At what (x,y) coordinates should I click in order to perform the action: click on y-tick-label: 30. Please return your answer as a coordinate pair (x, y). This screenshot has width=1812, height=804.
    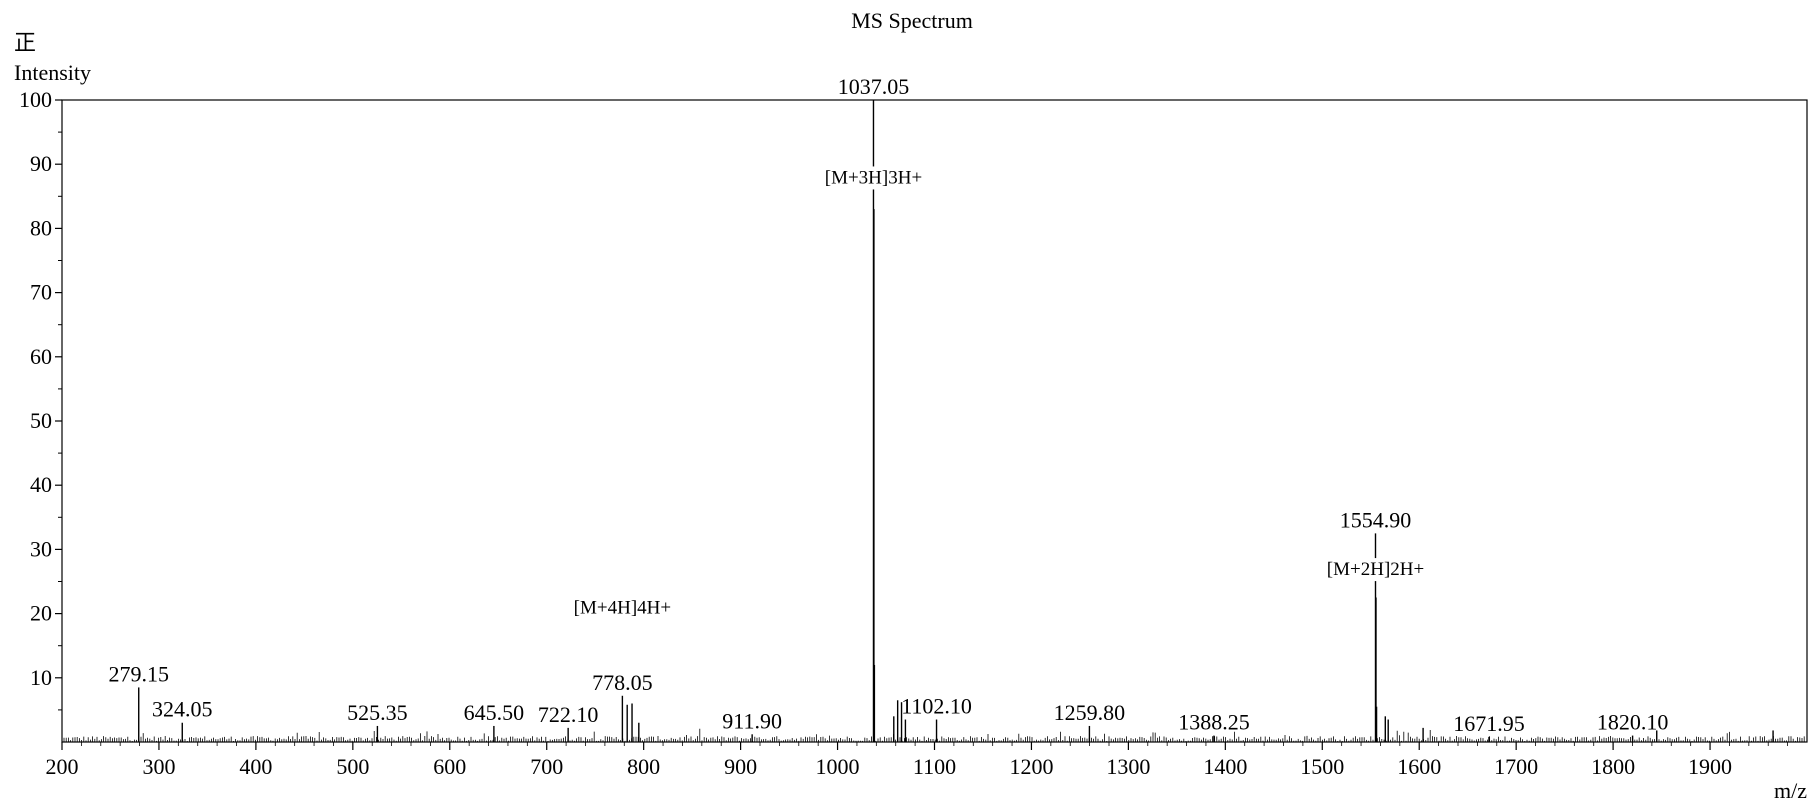
    Looking at the image, I should click on (41, 548).